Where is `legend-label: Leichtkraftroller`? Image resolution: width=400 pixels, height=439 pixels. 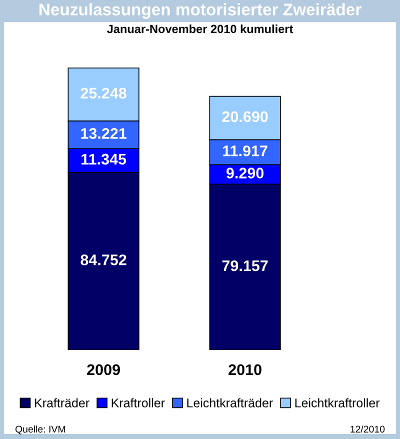 legend-label: Leichtkraftroller is located at coordinates (337, 403).